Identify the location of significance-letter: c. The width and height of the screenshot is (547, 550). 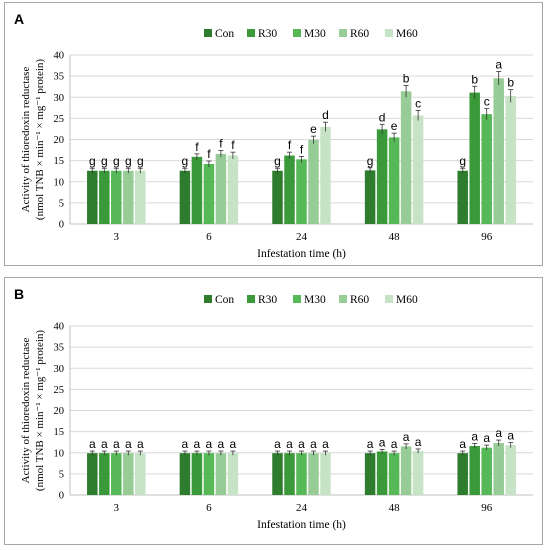
(418, 103).